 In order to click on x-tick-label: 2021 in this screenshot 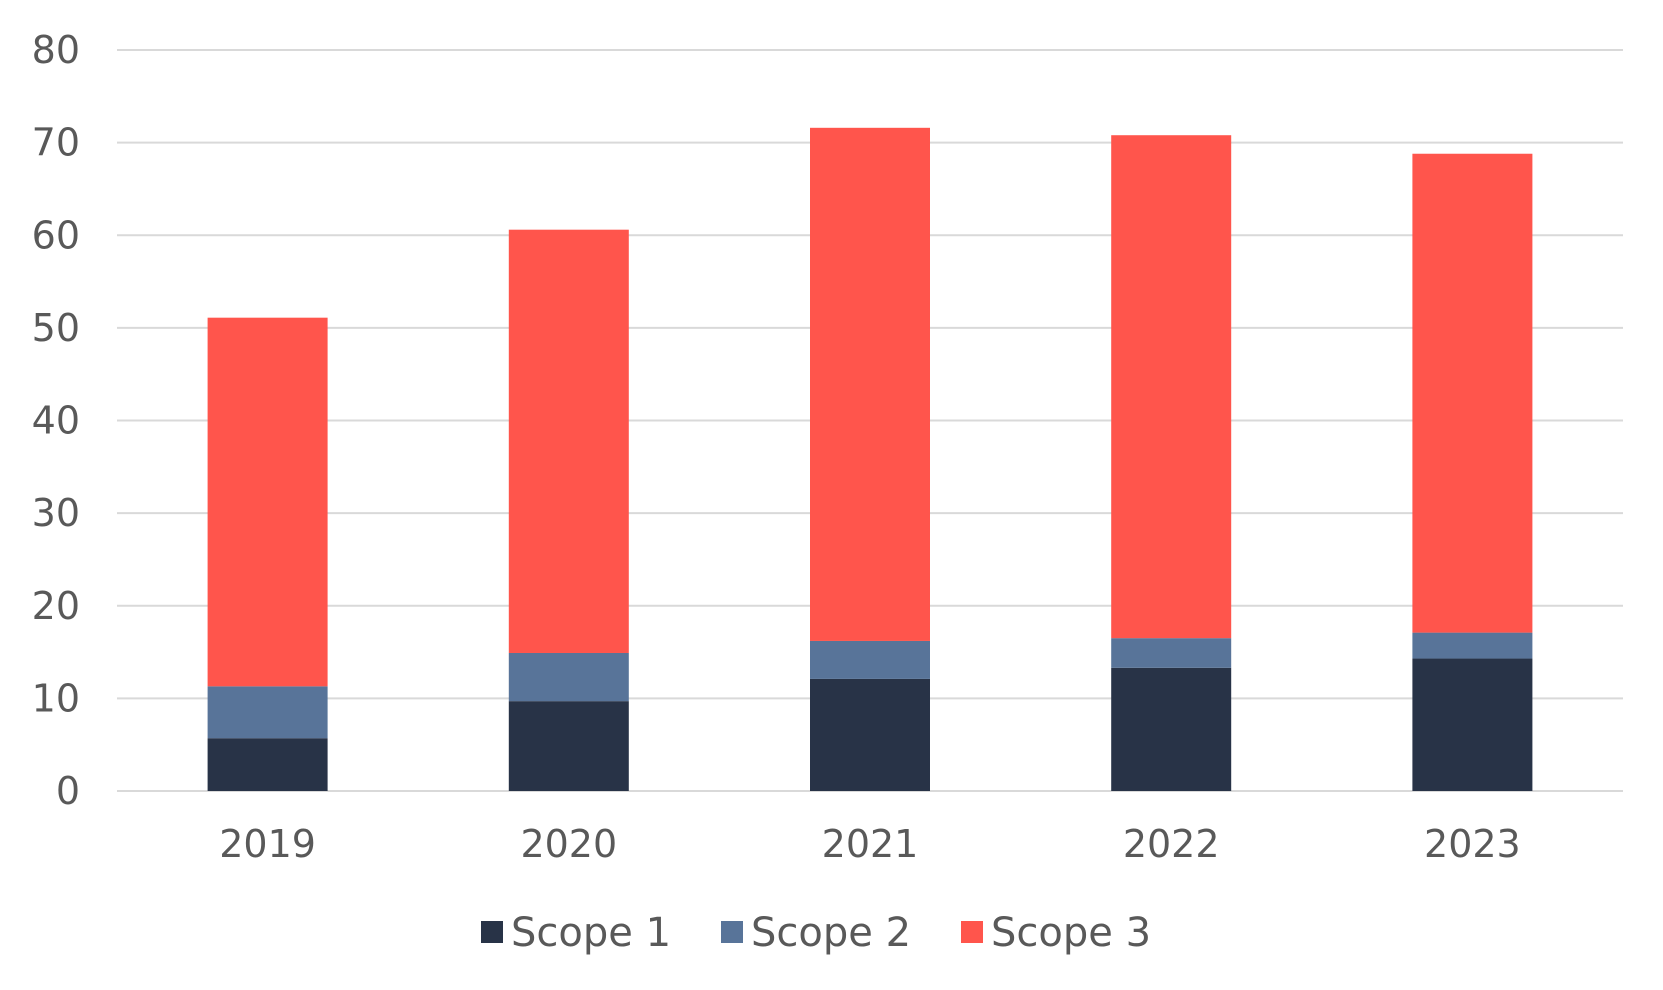, I will do `click(870, 844)`.